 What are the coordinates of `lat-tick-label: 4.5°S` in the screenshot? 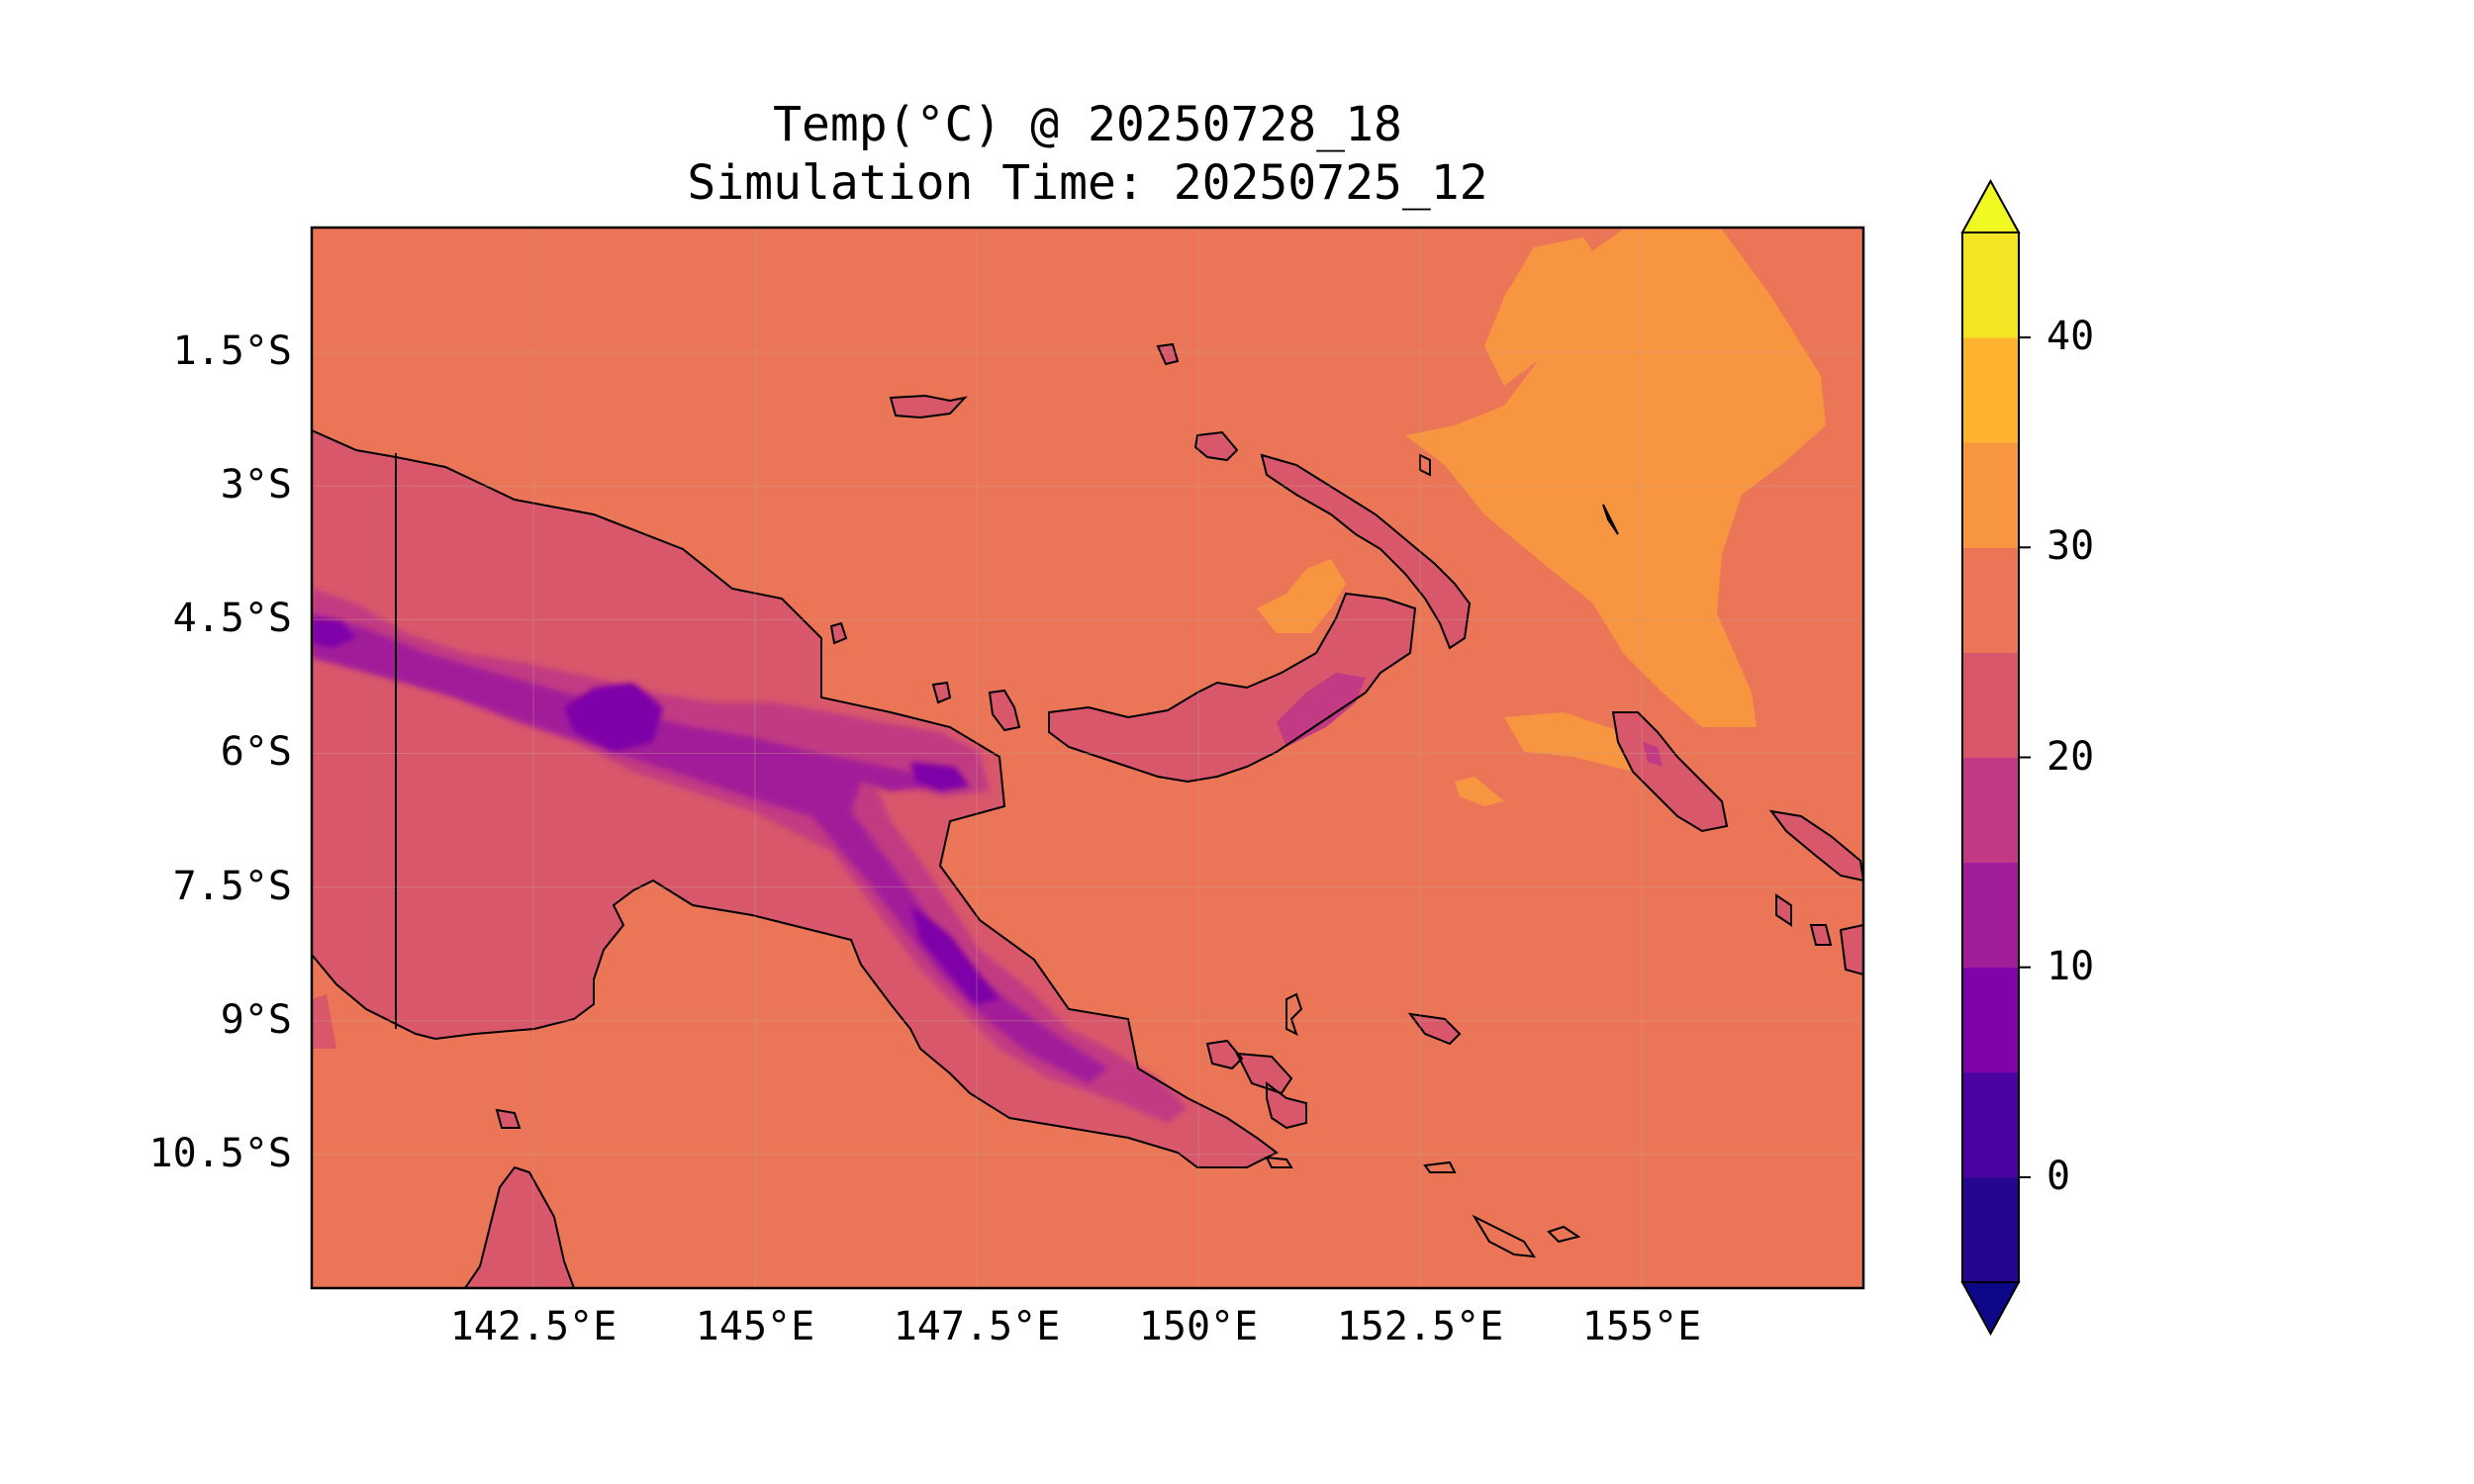 It's located at (232, 619).